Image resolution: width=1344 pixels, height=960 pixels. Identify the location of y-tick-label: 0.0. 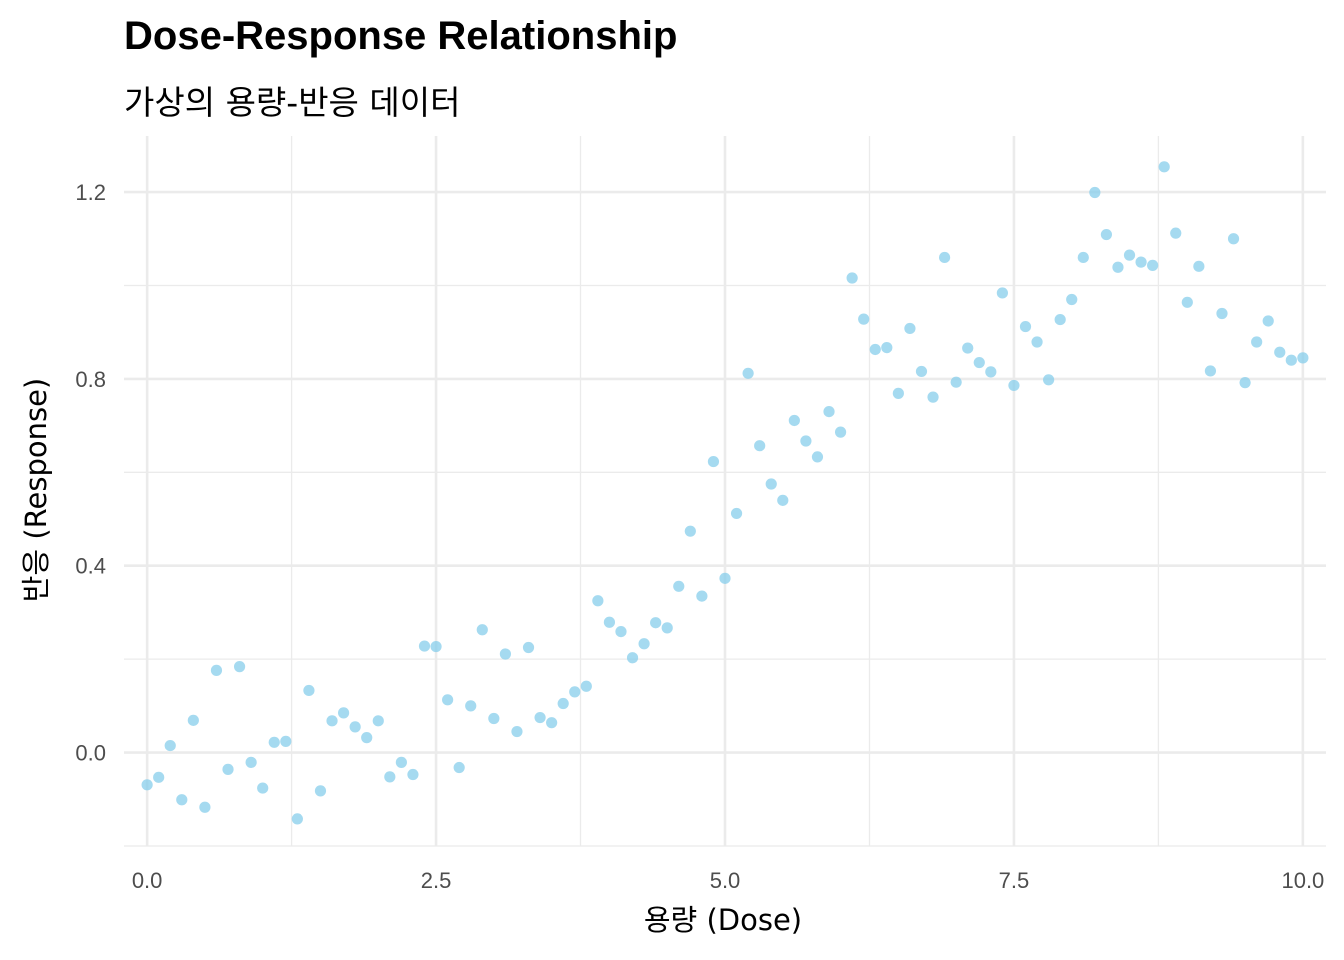
(90, 753).